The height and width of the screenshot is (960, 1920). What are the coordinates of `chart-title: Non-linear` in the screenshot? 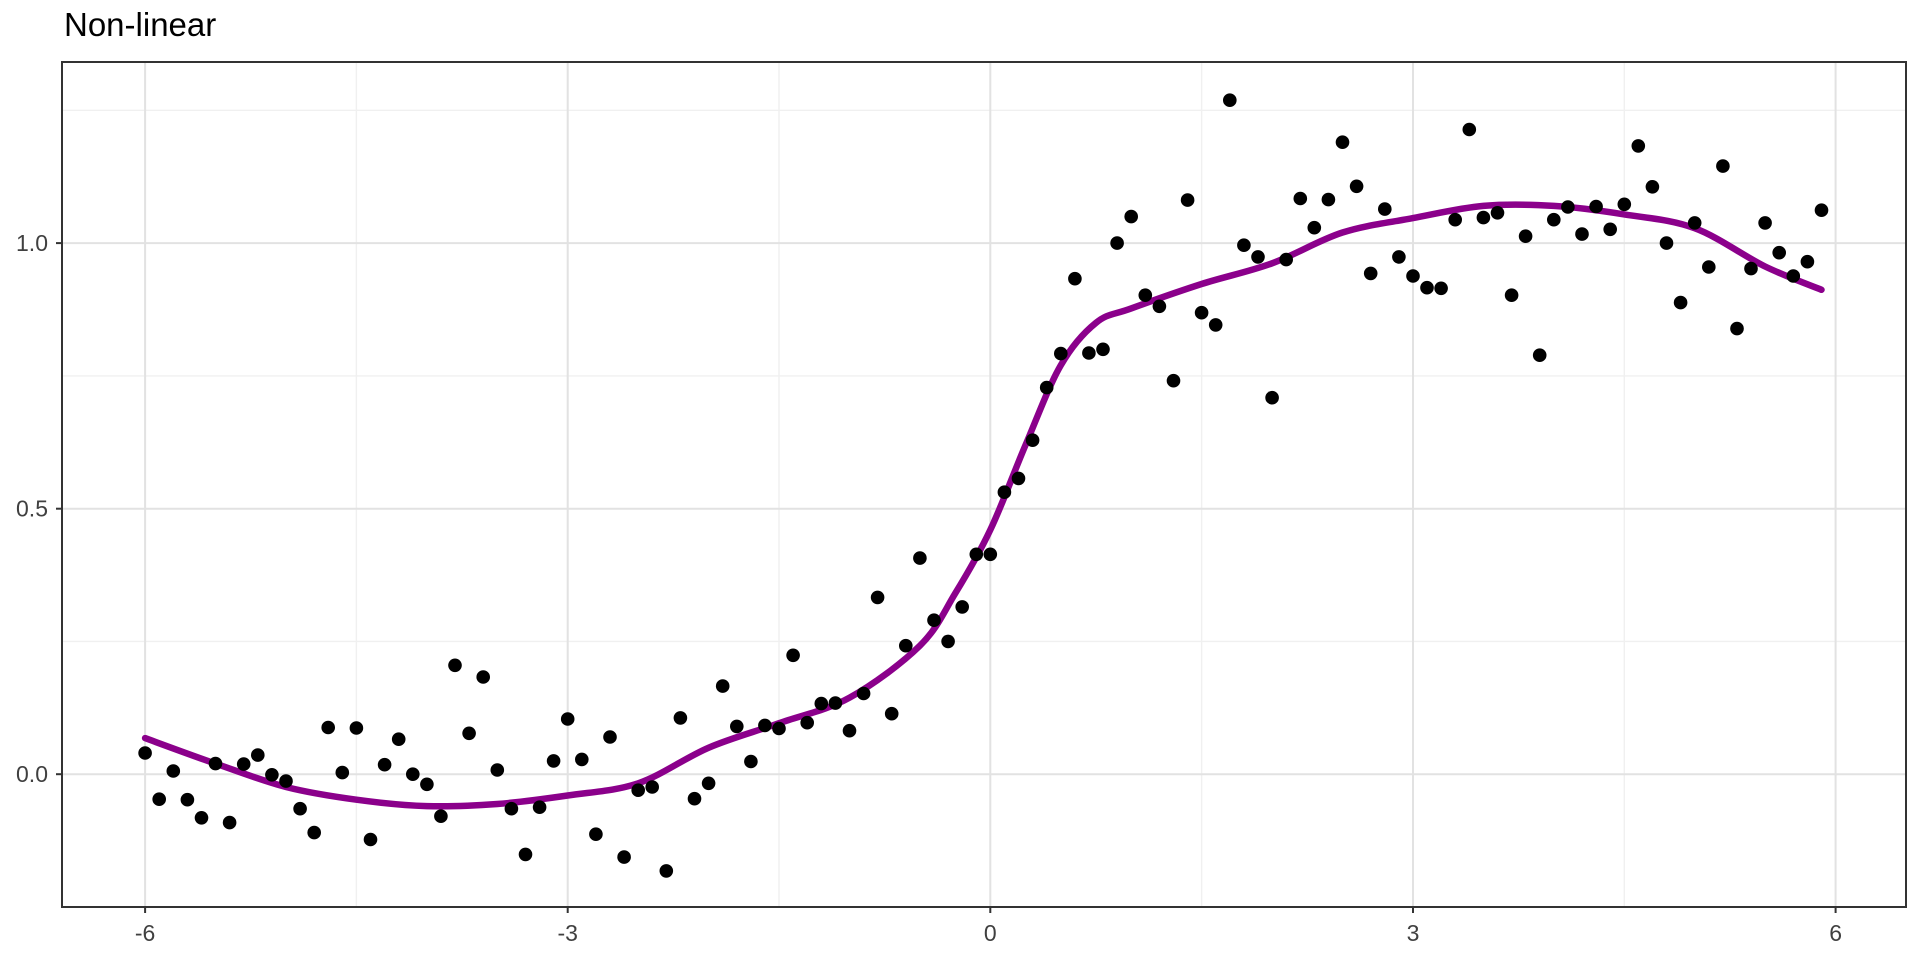 It's located at (140, 24).